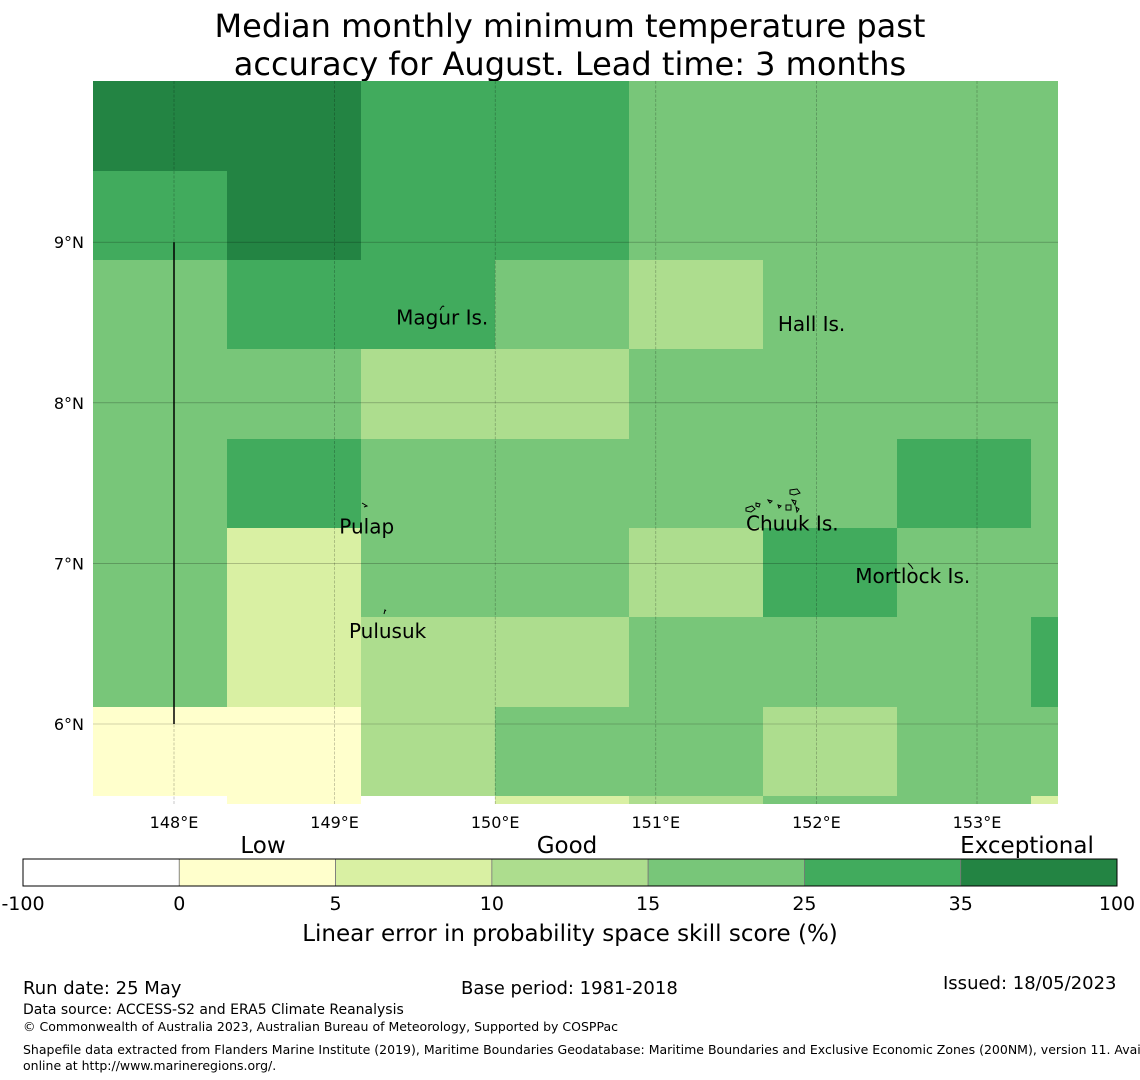 Image resolution: width=1140 pixels, height=1080 pixels. I want to click on place-label: Pulap, so click(366, 526).